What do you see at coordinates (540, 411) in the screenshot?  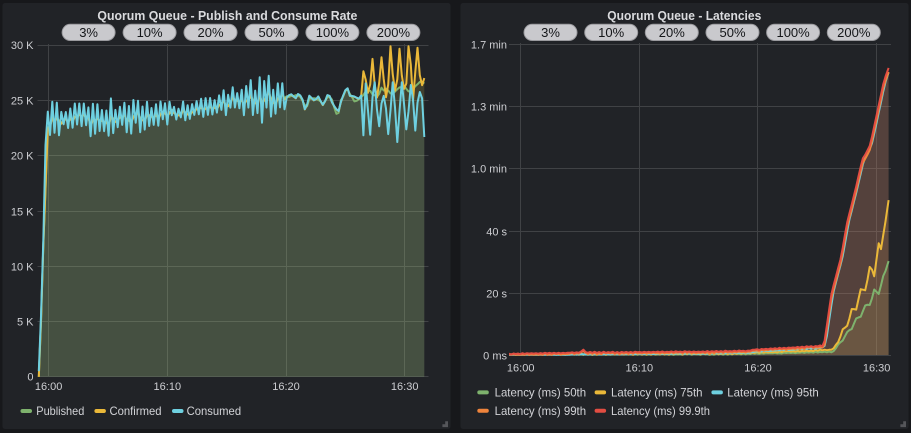 I see `svg-text: Latency (ms) 99th` at bounding box center [540, 411].